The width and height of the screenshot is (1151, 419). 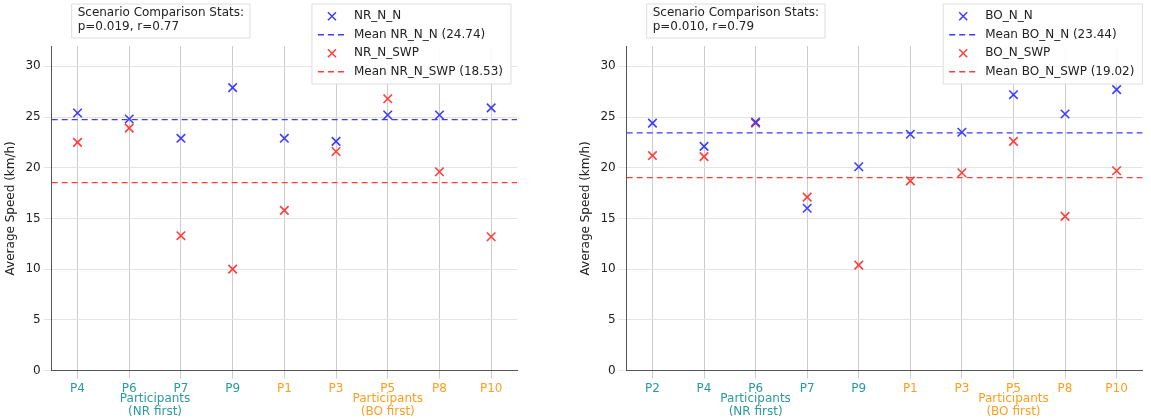 What do you see at coordinates (160, 19) in the screenshot?
I see `text: Scenario Comparison Stats: p=0.019, r=0.77` at bounding box center [160, 19].